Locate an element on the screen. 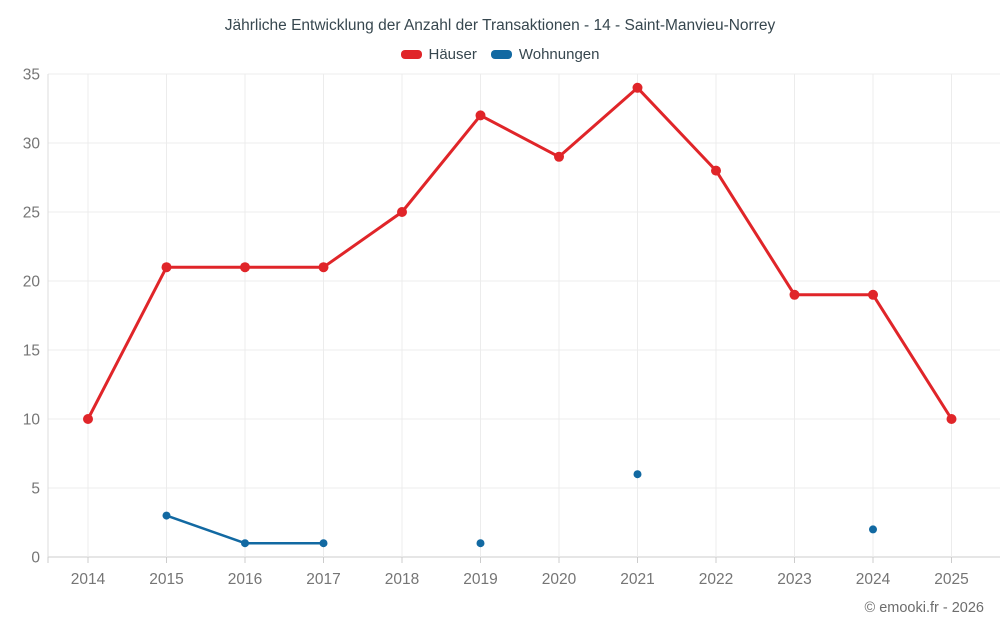 This screenshot has width=1000, height=625. data-point-h-user-2018 is located at coordinates (402, 212).